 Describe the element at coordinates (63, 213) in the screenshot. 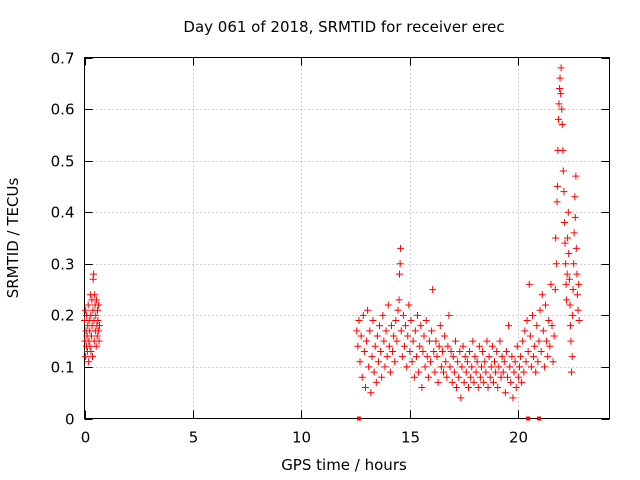

I see `y-tick-label: 0.4` at that location.